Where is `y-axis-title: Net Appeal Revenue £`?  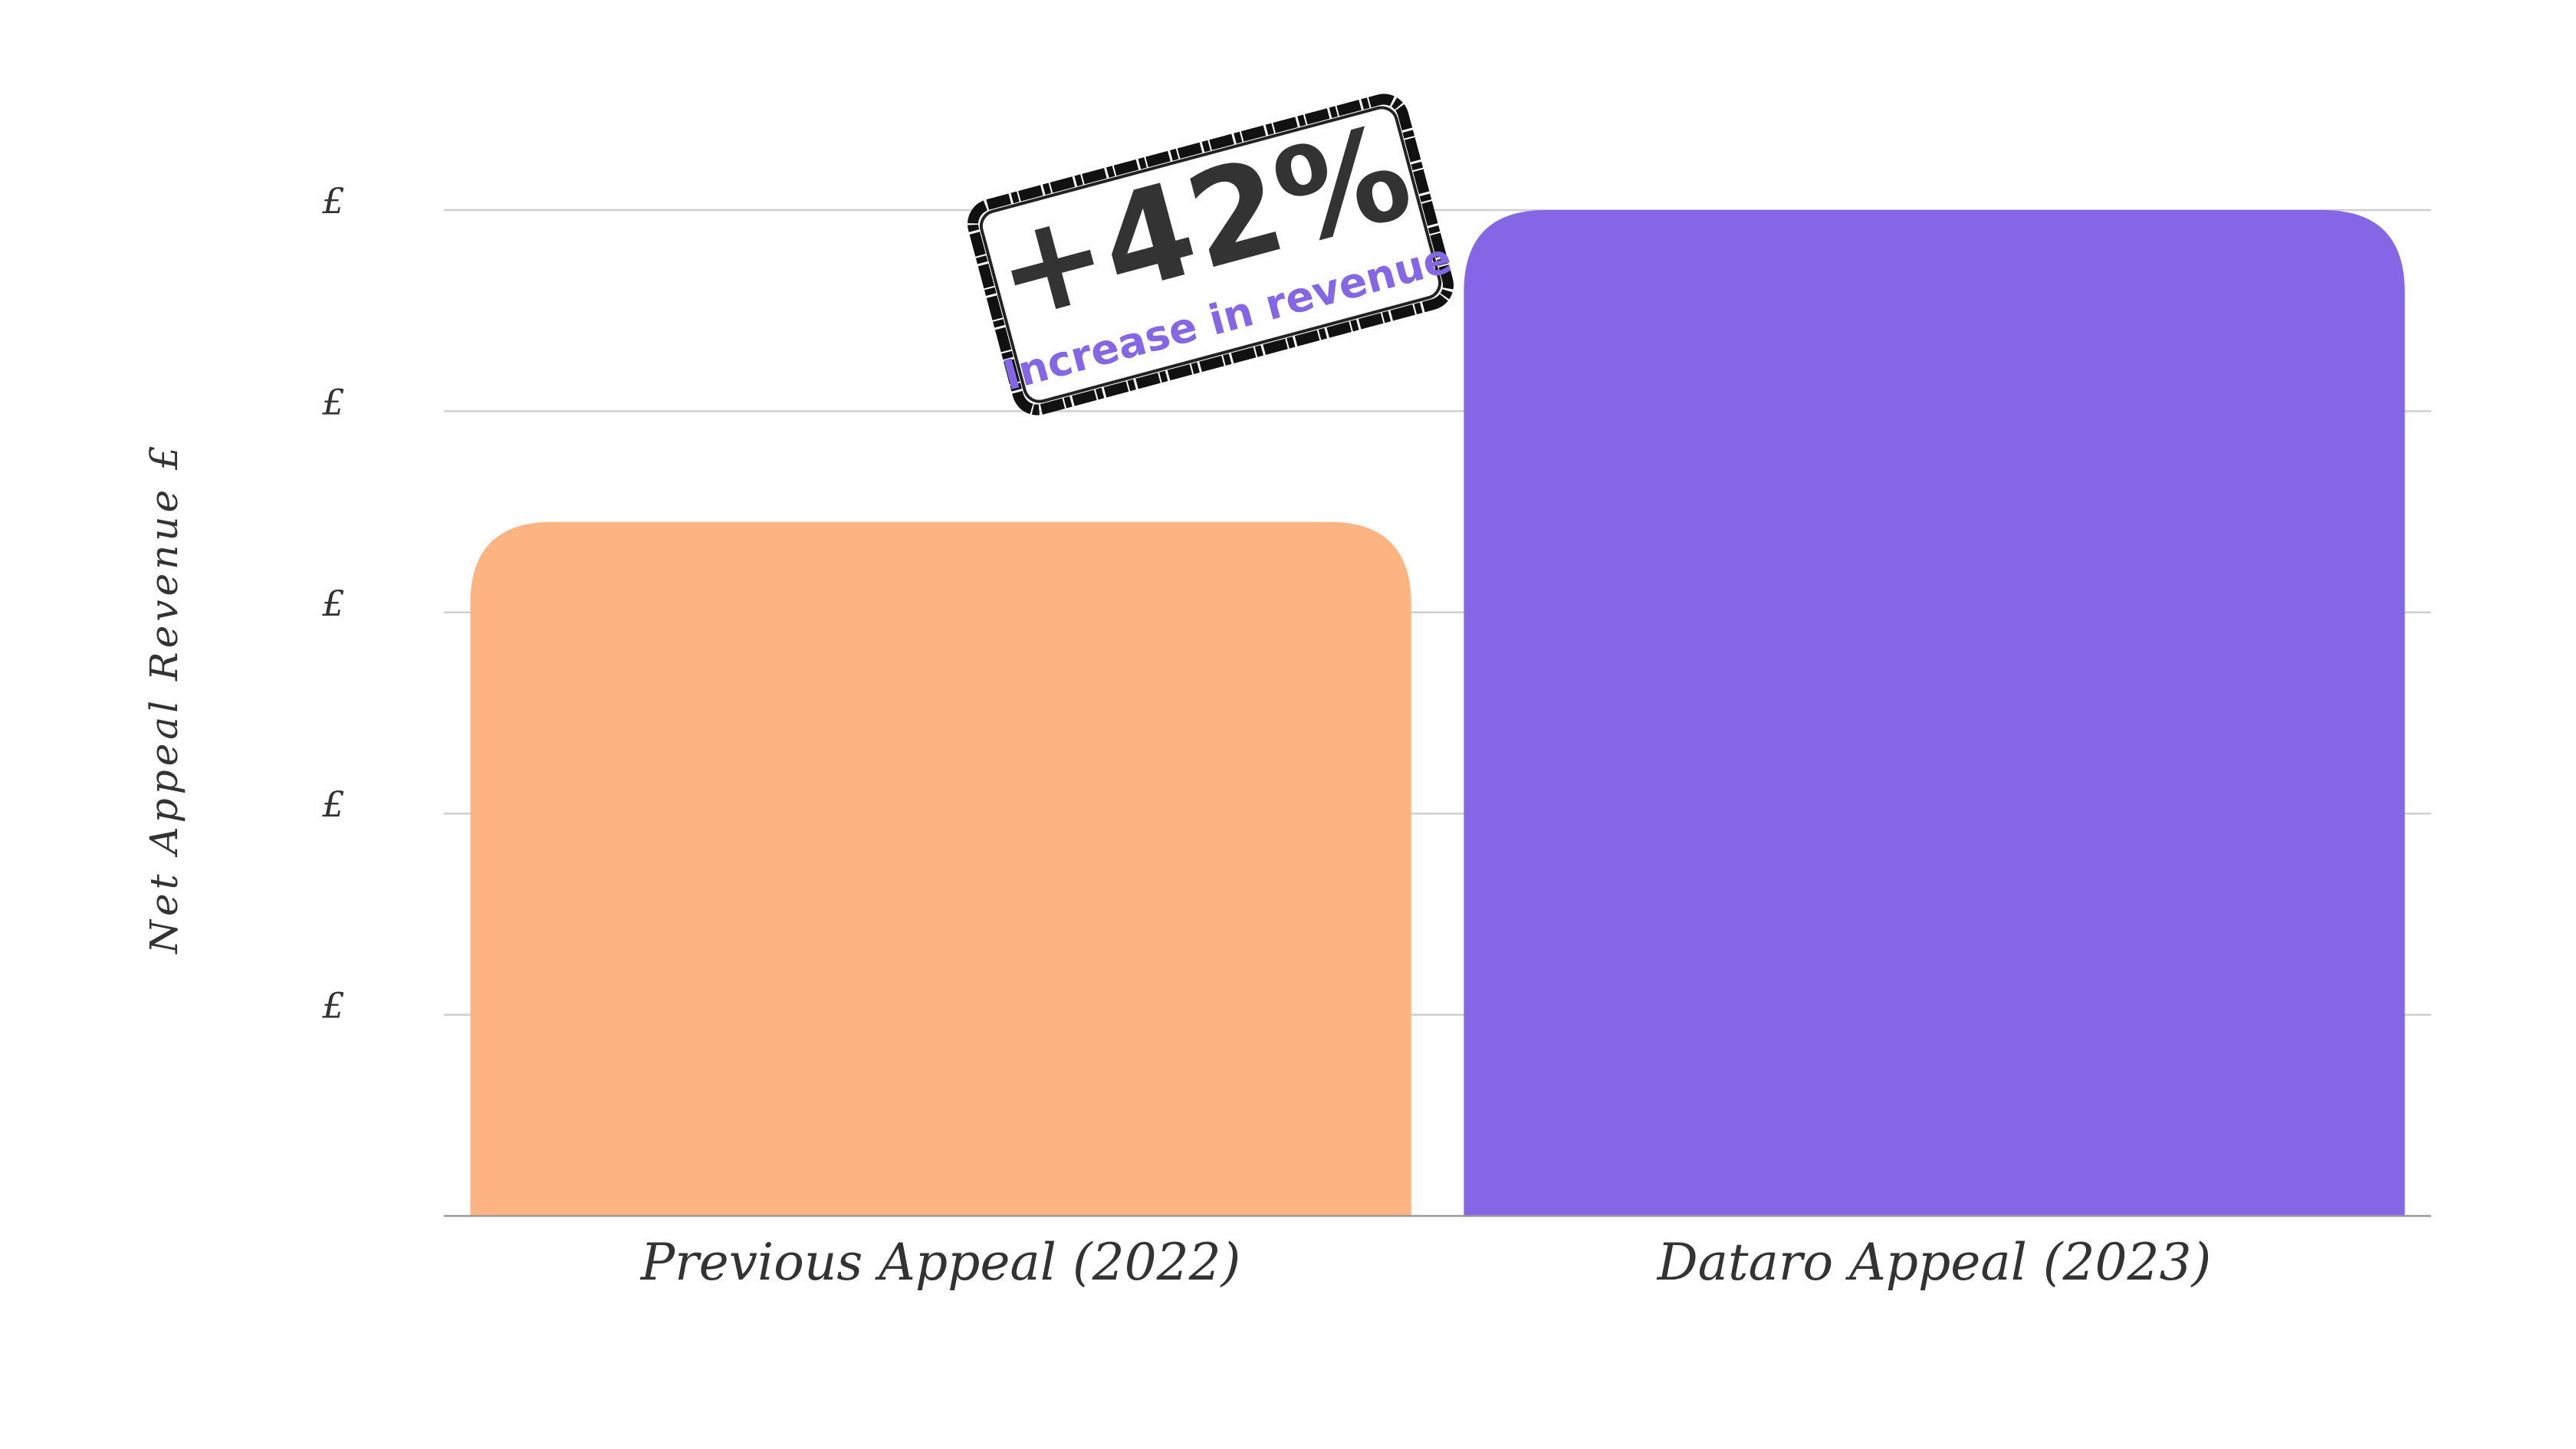
y-axis-title: Net Appeal Revenue £ is located at coordinates (164, 698).